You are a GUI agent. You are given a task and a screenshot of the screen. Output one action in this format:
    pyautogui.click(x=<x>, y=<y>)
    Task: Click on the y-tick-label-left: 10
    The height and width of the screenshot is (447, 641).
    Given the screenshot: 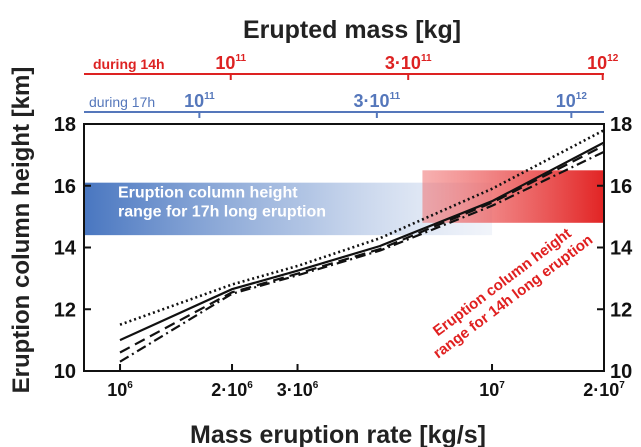 What is the action you would take?
    pyautogui.click(x=65, y=372)
    